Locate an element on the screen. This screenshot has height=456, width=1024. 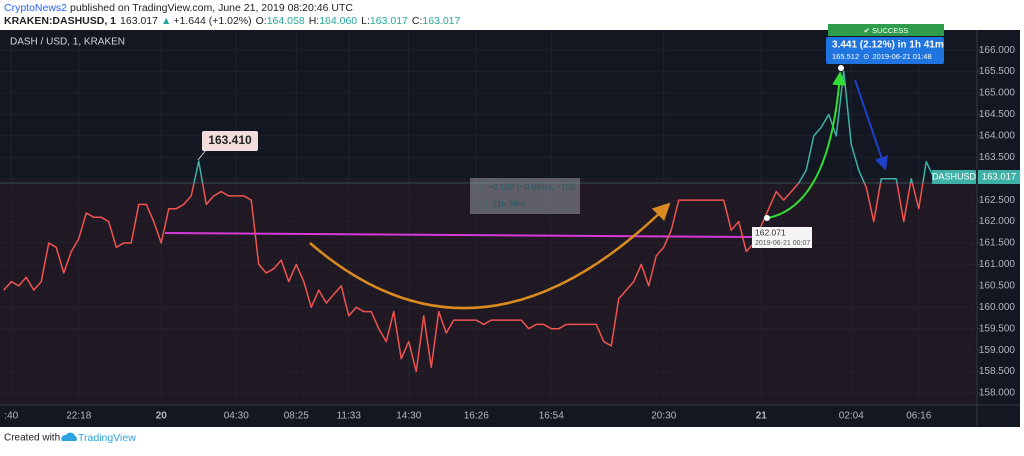
y-tick-label: 160.000 is located at coordinates (997, 307).